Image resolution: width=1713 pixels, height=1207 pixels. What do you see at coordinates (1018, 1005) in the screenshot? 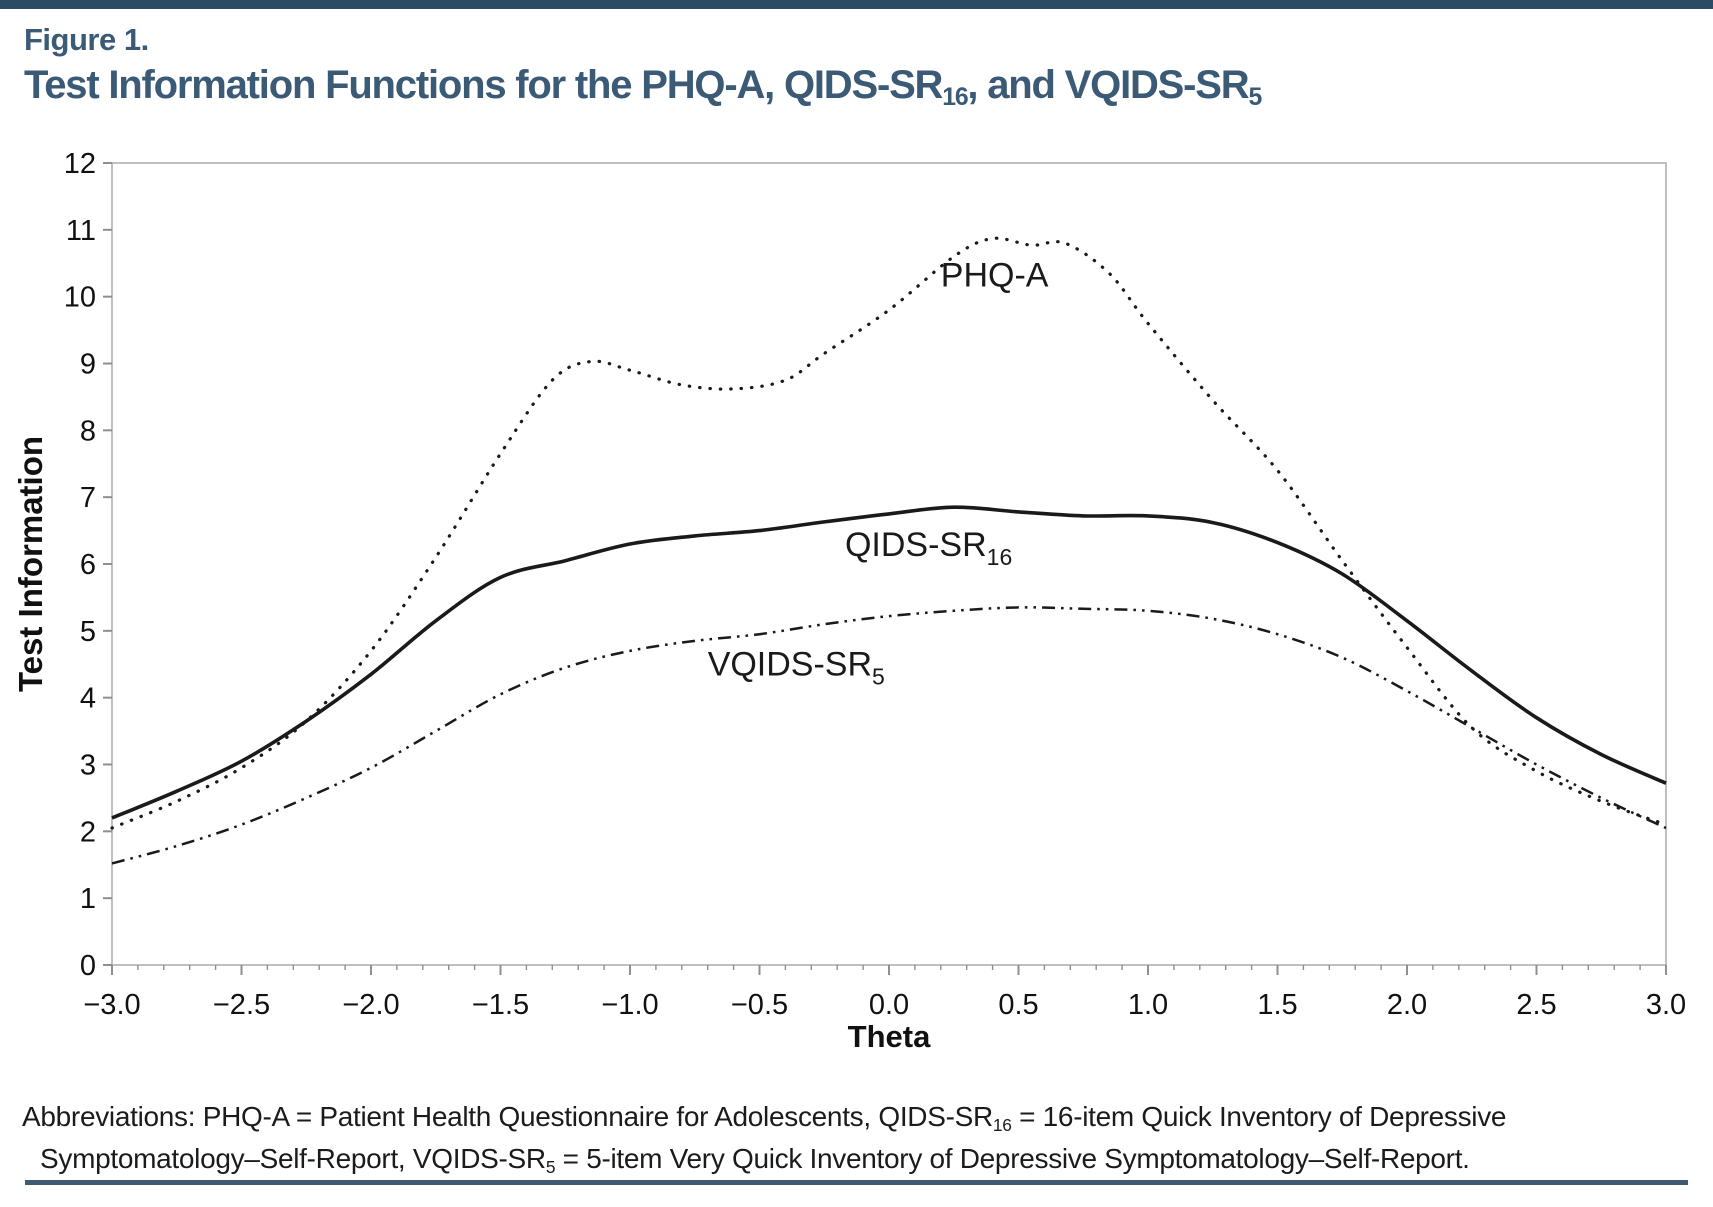
I see `x-tick-label: 0.5` at bounding box center [1018, 1005].